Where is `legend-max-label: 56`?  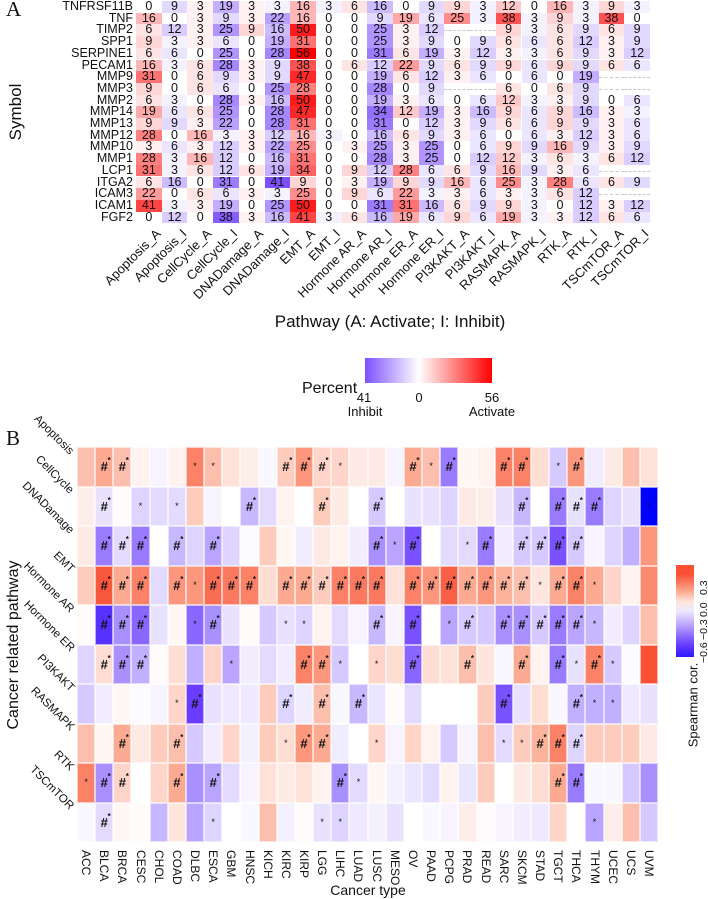 legend-max-label: 56 is located at coordinates (492, 397).